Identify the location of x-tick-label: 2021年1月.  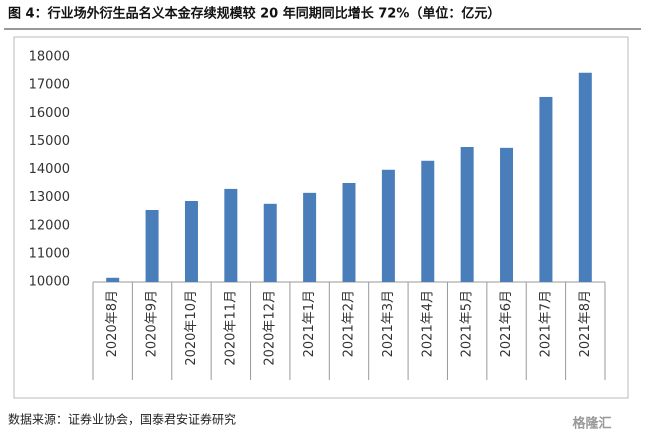
(309, 323).